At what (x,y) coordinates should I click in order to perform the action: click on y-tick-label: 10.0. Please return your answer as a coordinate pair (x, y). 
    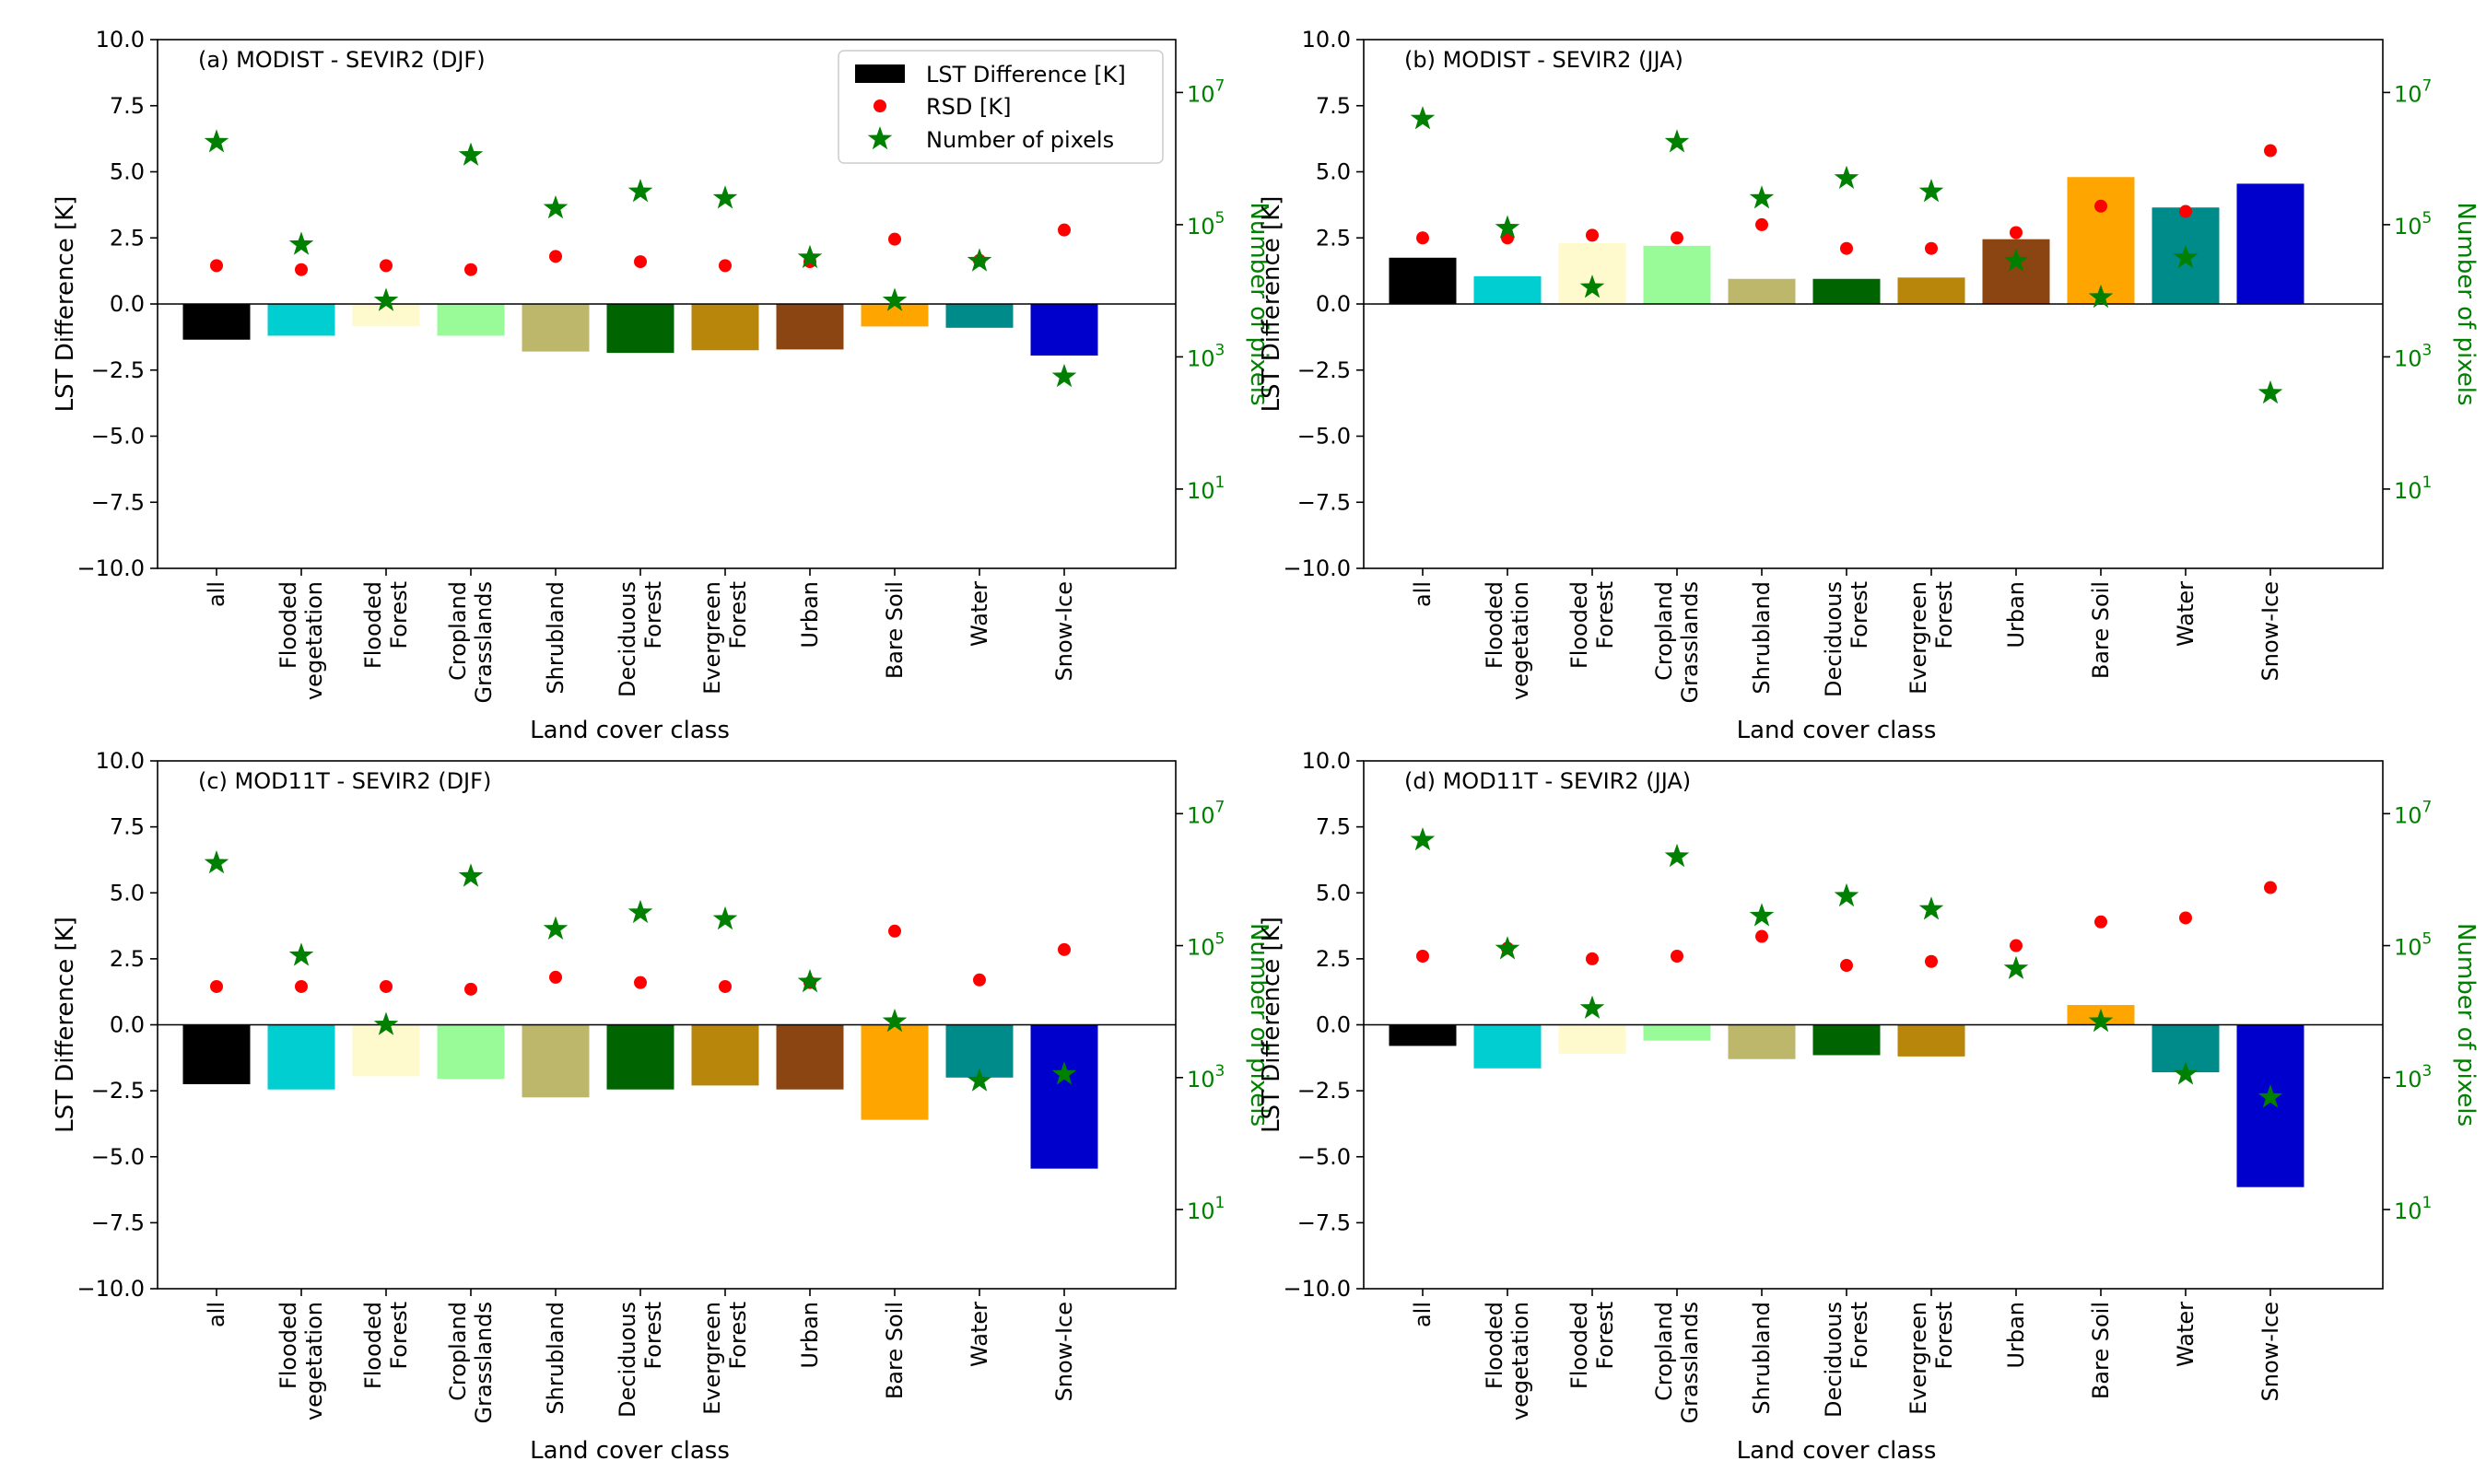
    Looking at the image, I should click on (1326, 761).